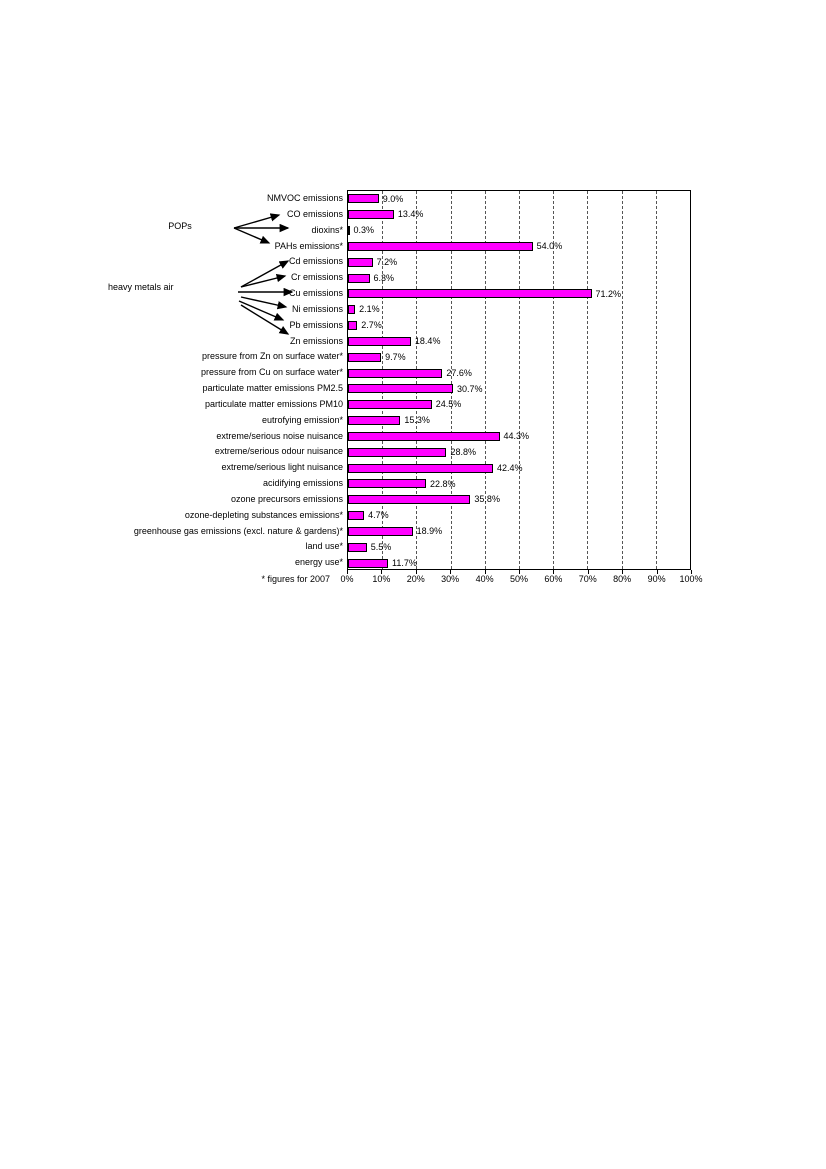 This screenshot has height=1169, width=826. I want to click on x-tick-label: 70%, so click(587, 579).